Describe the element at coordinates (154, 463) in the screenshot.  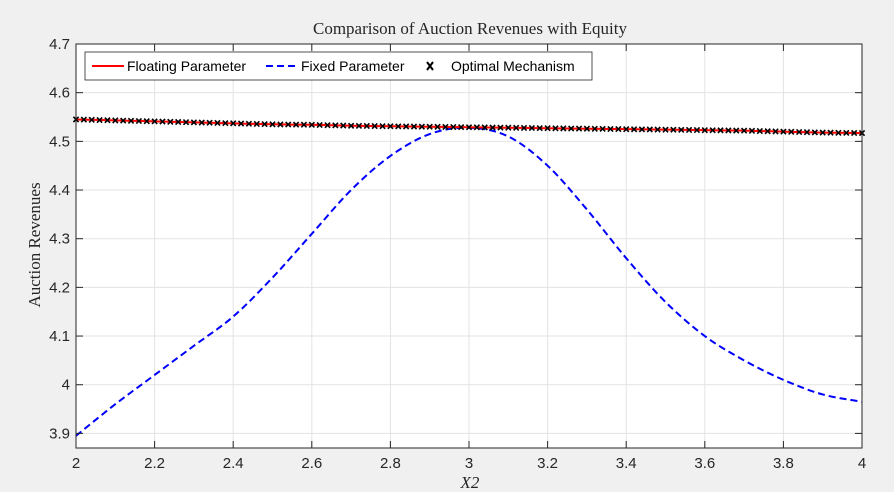
I see `x-tick-label: 2.2` at that location.